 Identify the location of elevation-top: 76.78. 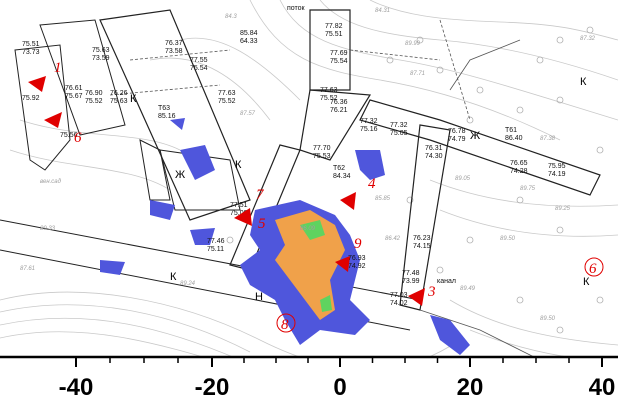
(457, 131).